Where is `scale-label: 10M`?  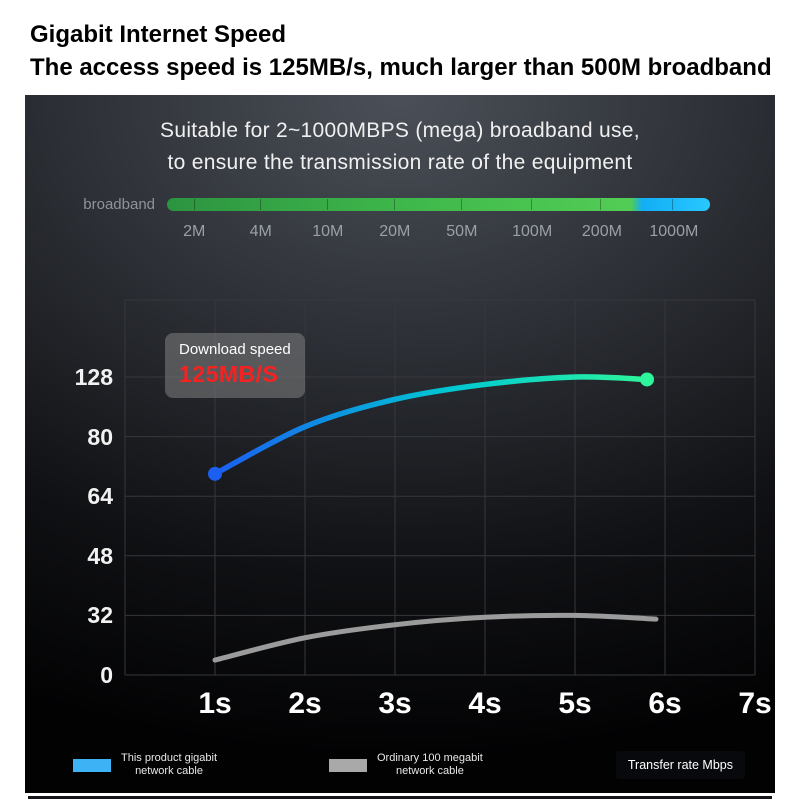 scale-label: 10M is located at coordinates (328, 231).